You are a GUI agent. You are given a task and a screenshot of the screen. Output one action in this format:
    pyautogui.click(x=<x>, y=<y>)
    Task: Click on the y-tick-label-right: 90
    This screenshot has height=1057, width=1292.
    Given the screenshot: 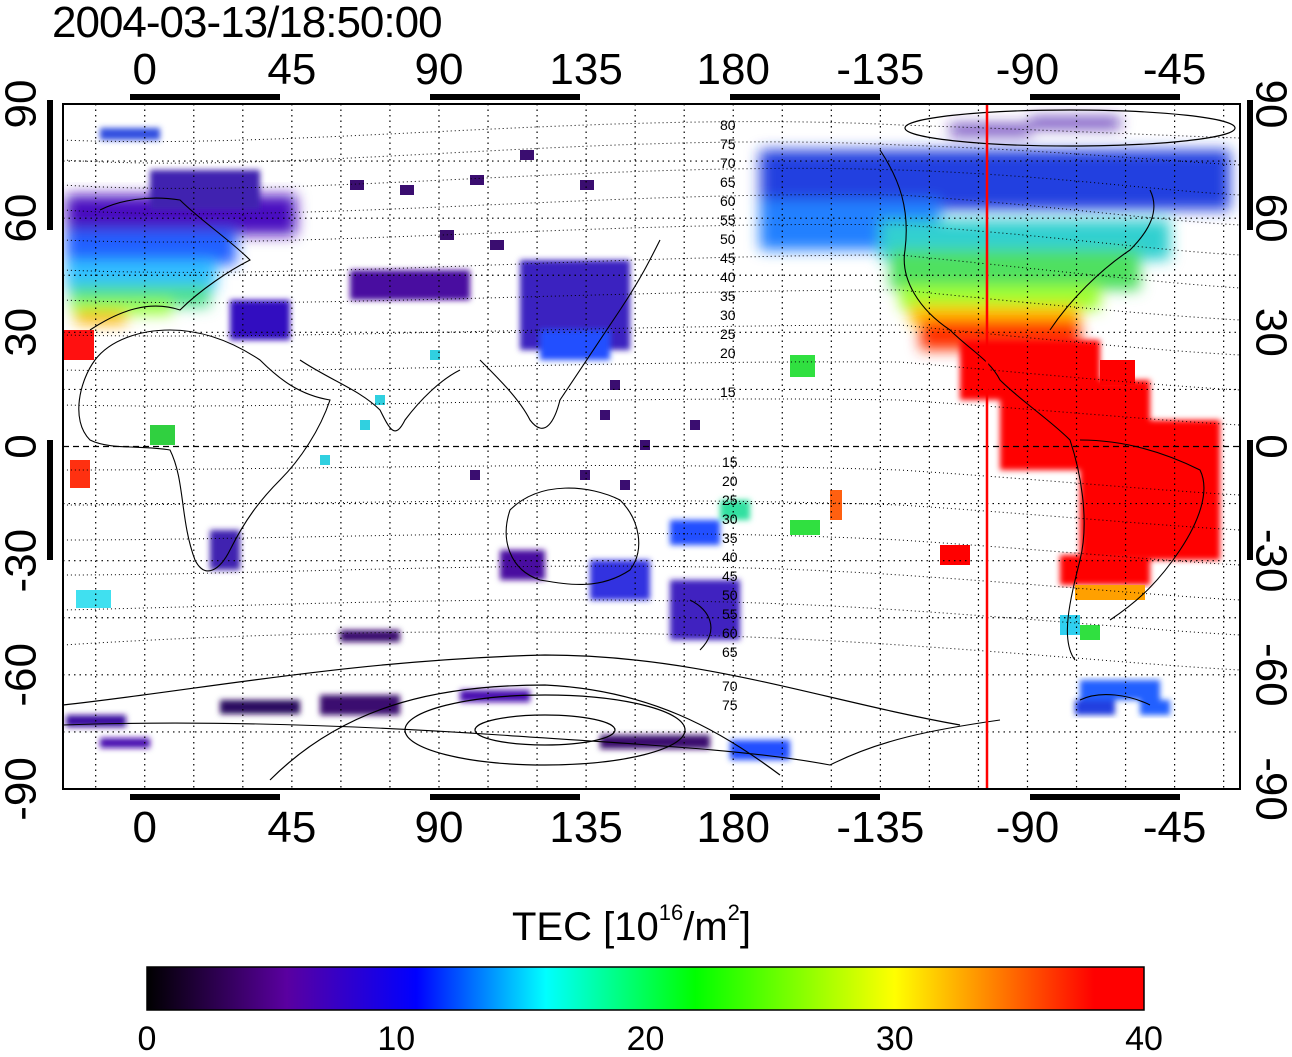 What is the action you would take?
    pyautogui.click(x=1269, y=104)
    